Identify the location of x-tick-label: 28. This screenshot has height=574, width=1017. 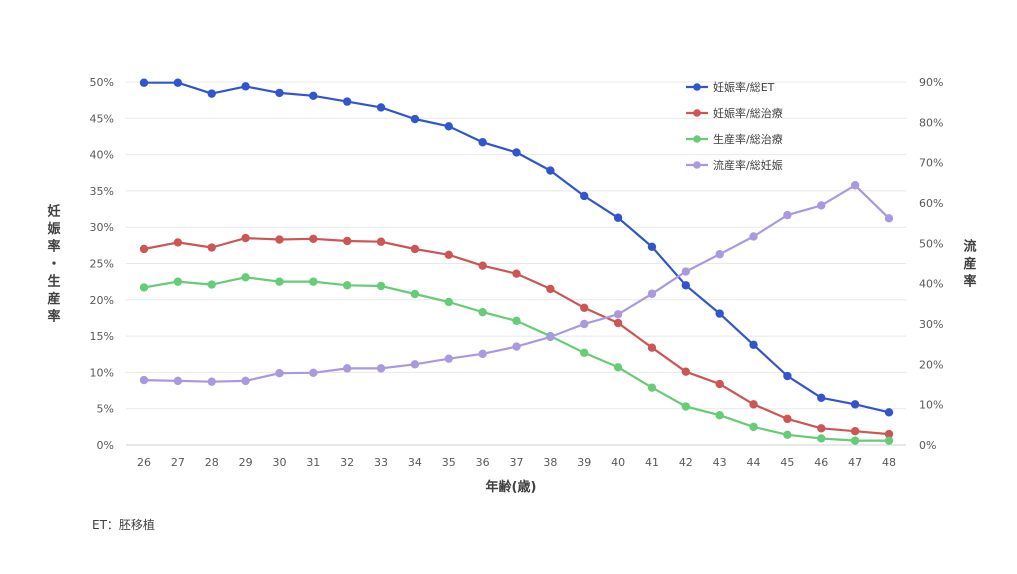
(212, 462).